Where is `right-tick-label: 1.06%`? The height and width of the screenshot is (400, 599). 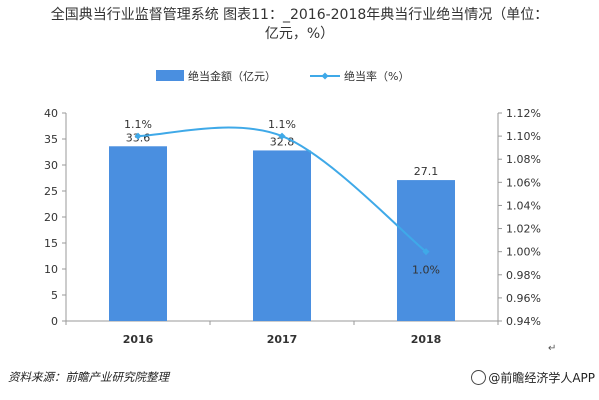 right-tick-label: 1.06% is located at coordinates (523, 182).